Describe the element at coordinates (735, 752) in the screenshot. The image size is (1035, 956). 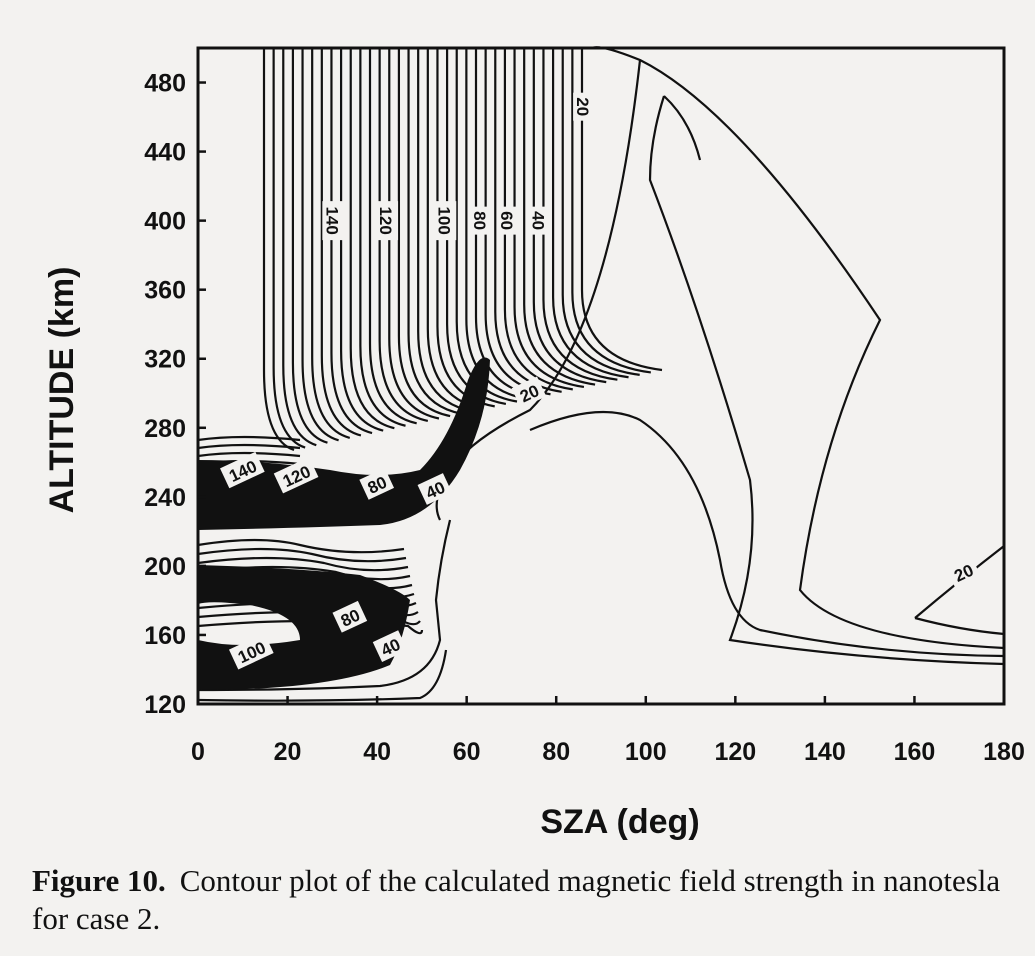
I see `x-tick-label: 120` at that location.